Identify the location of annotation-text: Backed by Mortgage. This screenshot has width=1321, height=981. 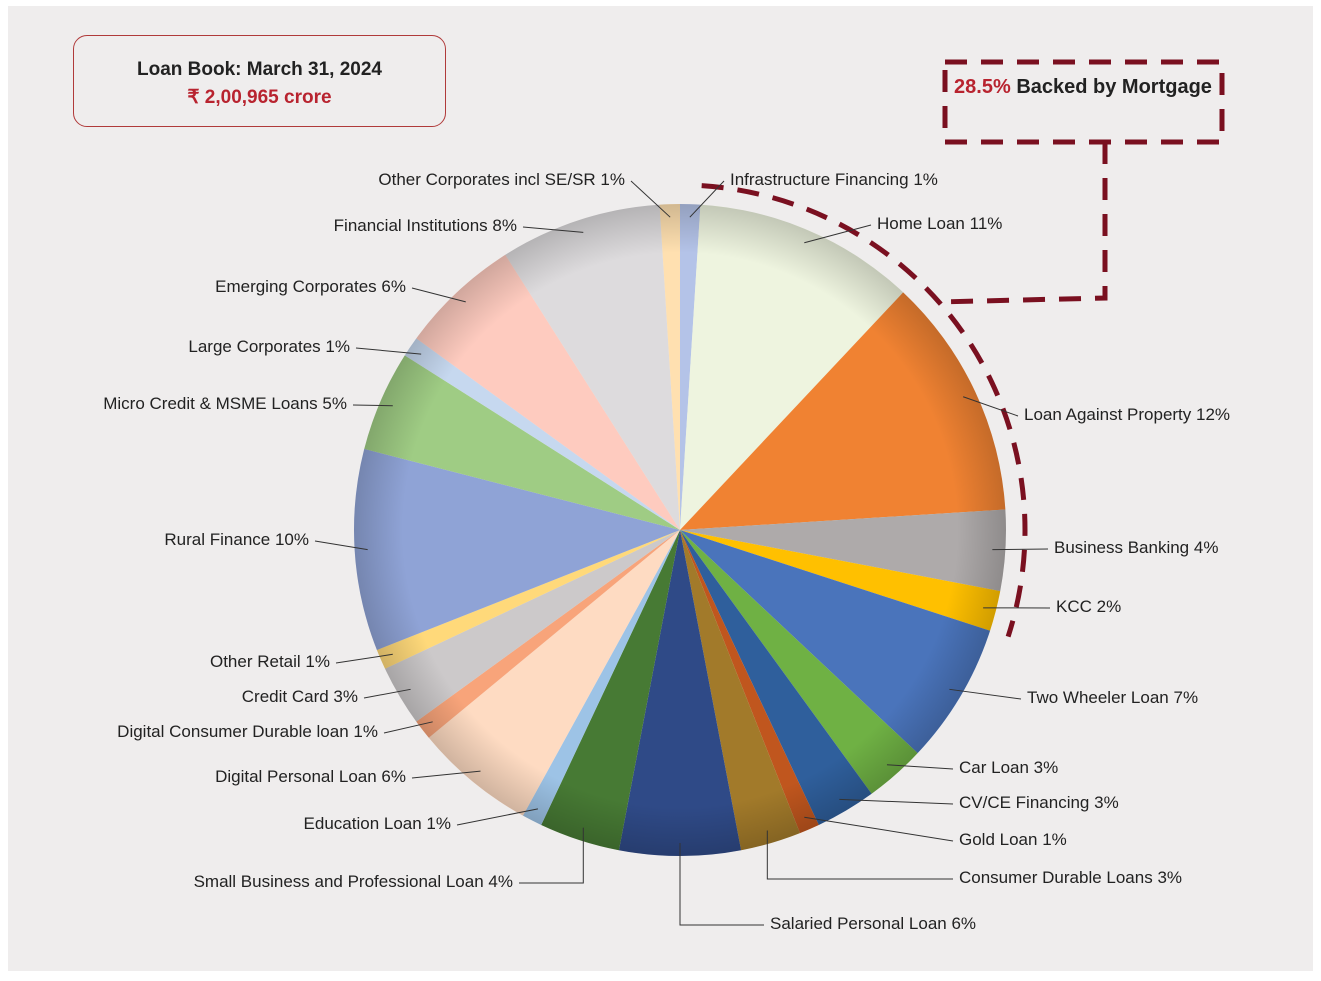
(1114, 87).